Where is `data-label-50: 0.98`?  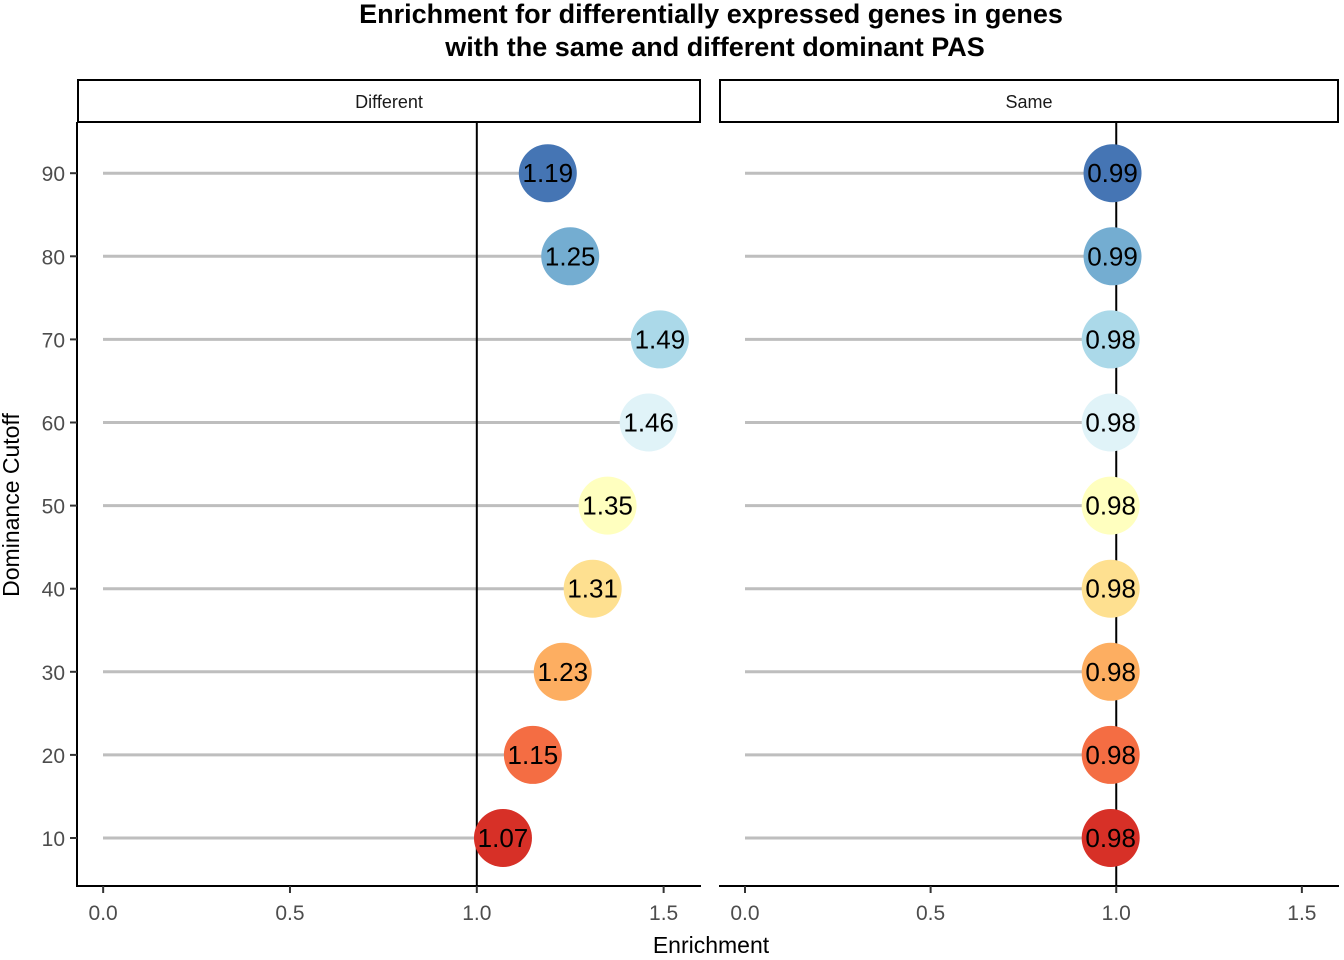 data-label-50: 0.98 is located at coordinates (1110, 506).